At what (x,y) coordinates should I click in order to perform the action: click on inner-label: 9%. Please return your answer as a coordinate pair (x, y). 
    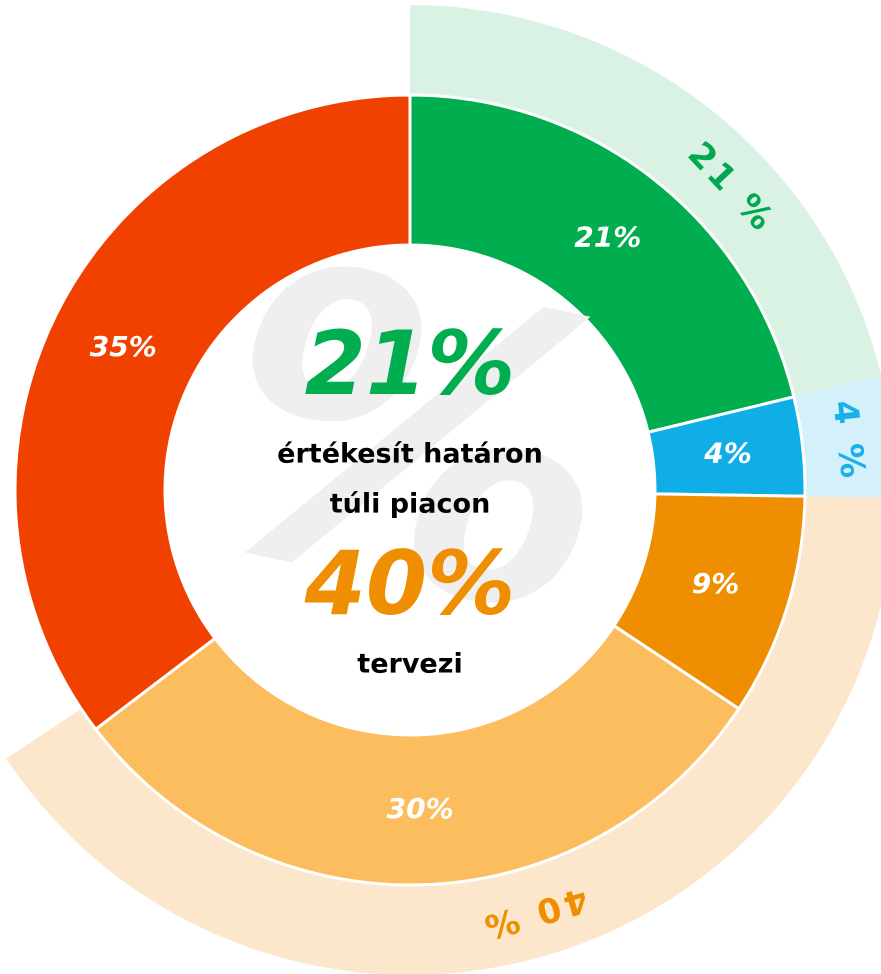
    Looking at the image, I should click on (716, 583).